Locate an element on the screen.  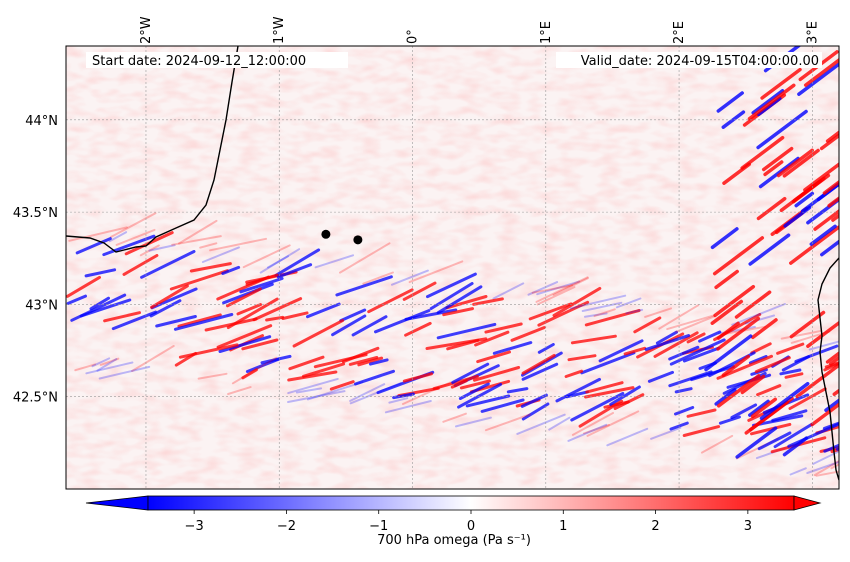
longitude-tick-labels: 2°W 1°W 0° 1°E 2°E 3°E is located at coordinates (479, 30).